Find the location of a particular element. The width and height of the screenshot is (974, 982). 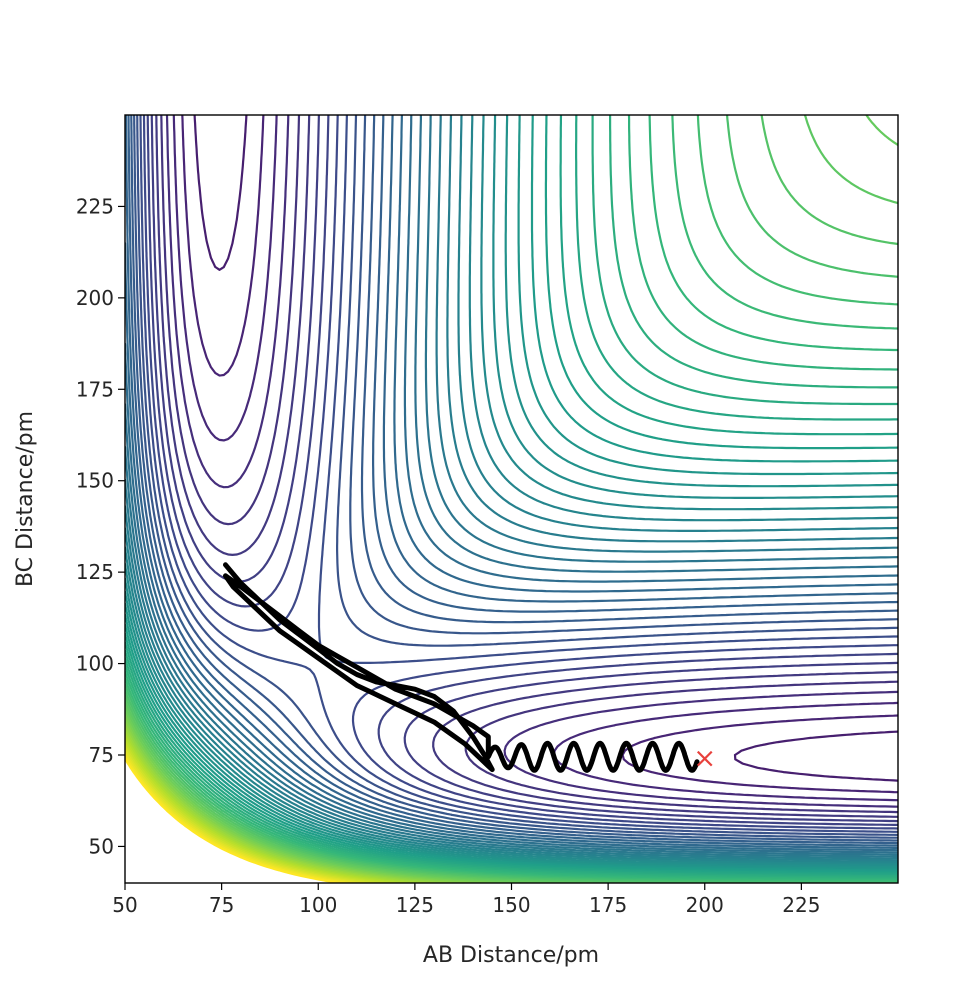

y-tick-label-125: 125 is located at coordinates (95, 572).